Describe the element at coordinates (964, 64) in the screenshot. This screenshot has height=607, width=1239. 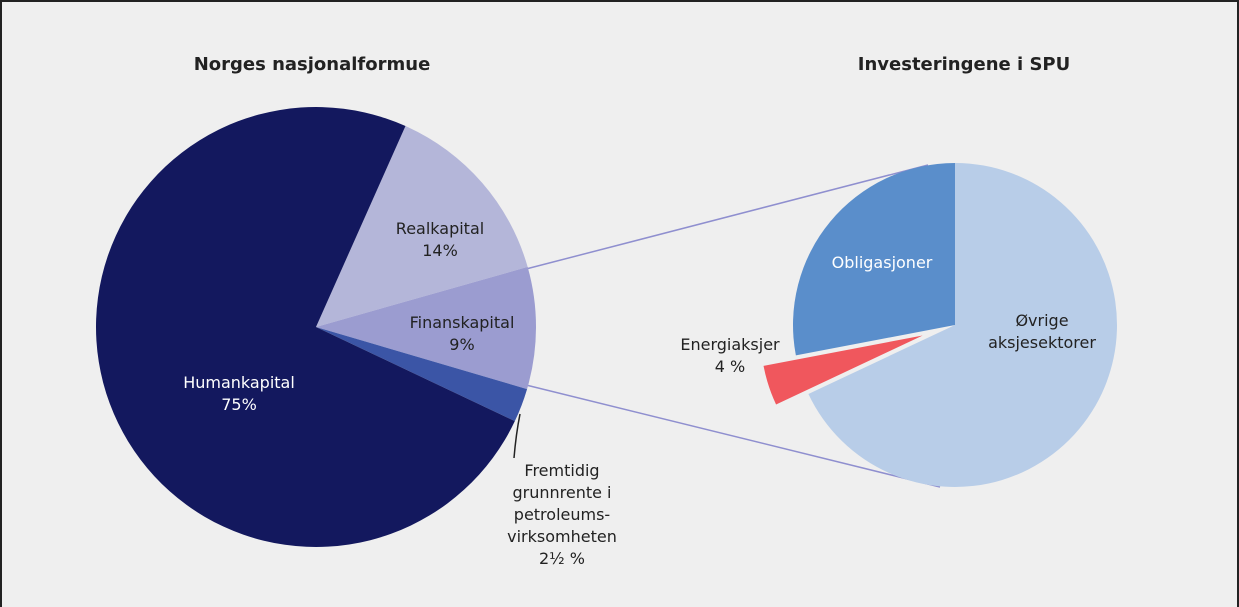
I see `chart-title: Investeringene i SPU` at that location.